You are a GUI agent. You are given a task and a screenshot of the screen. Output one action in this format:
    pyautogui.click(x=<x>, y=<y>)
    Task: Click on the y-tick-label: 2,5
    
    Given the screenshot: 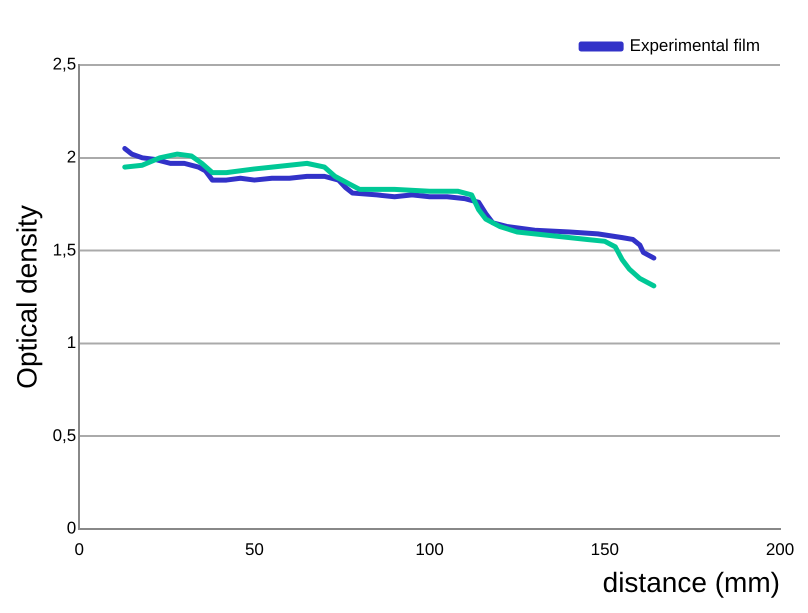 What is the action you would take?
    pyautogui.click(x=64, y=64)
    